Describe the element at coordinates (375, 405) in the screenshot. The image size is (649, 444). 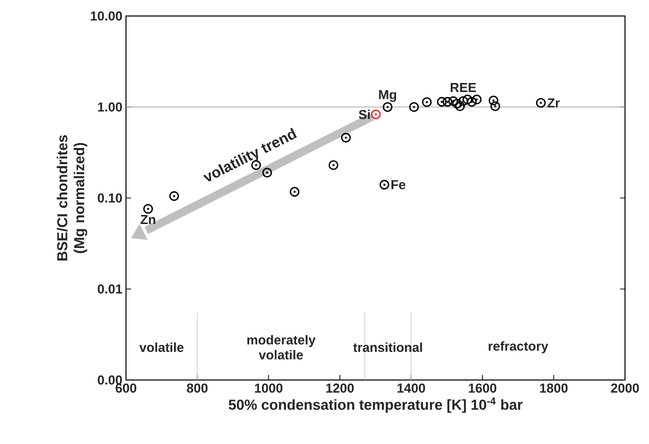
I see `x-axis-title: 50% condensation temperature [K] 10$^{-4}$ bar` at that location.